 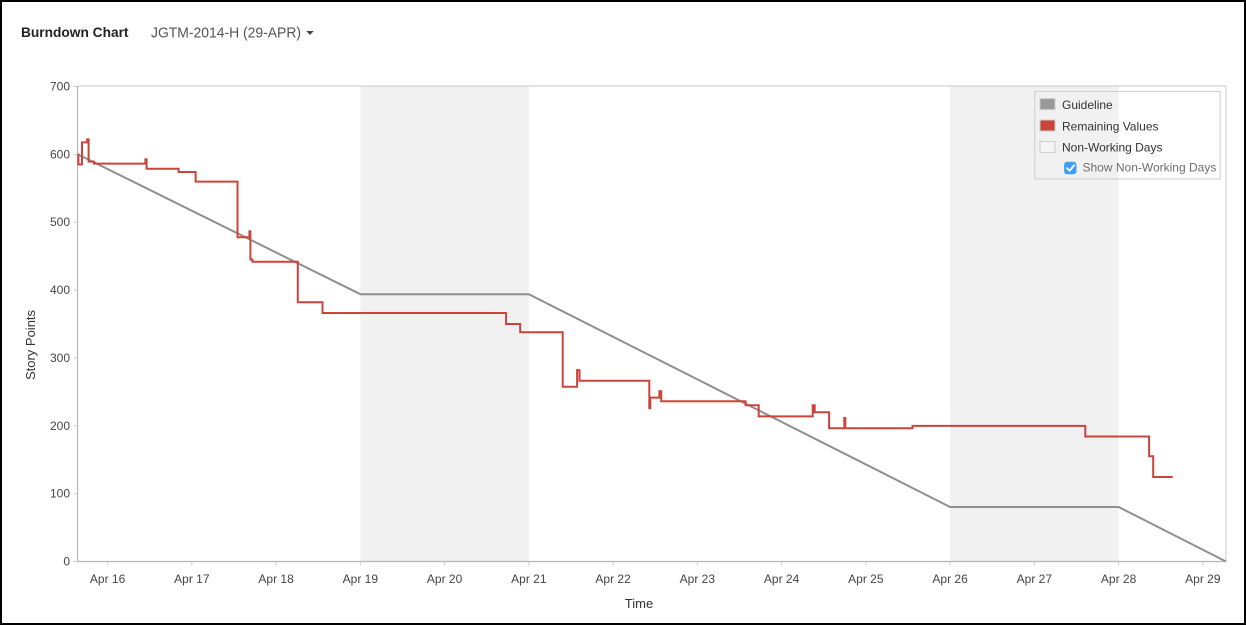 What do you see at coordinates (1110, 126) in the screenshot?
I see `svg-text: Remaining Values` at bounding box center [1110, 126].